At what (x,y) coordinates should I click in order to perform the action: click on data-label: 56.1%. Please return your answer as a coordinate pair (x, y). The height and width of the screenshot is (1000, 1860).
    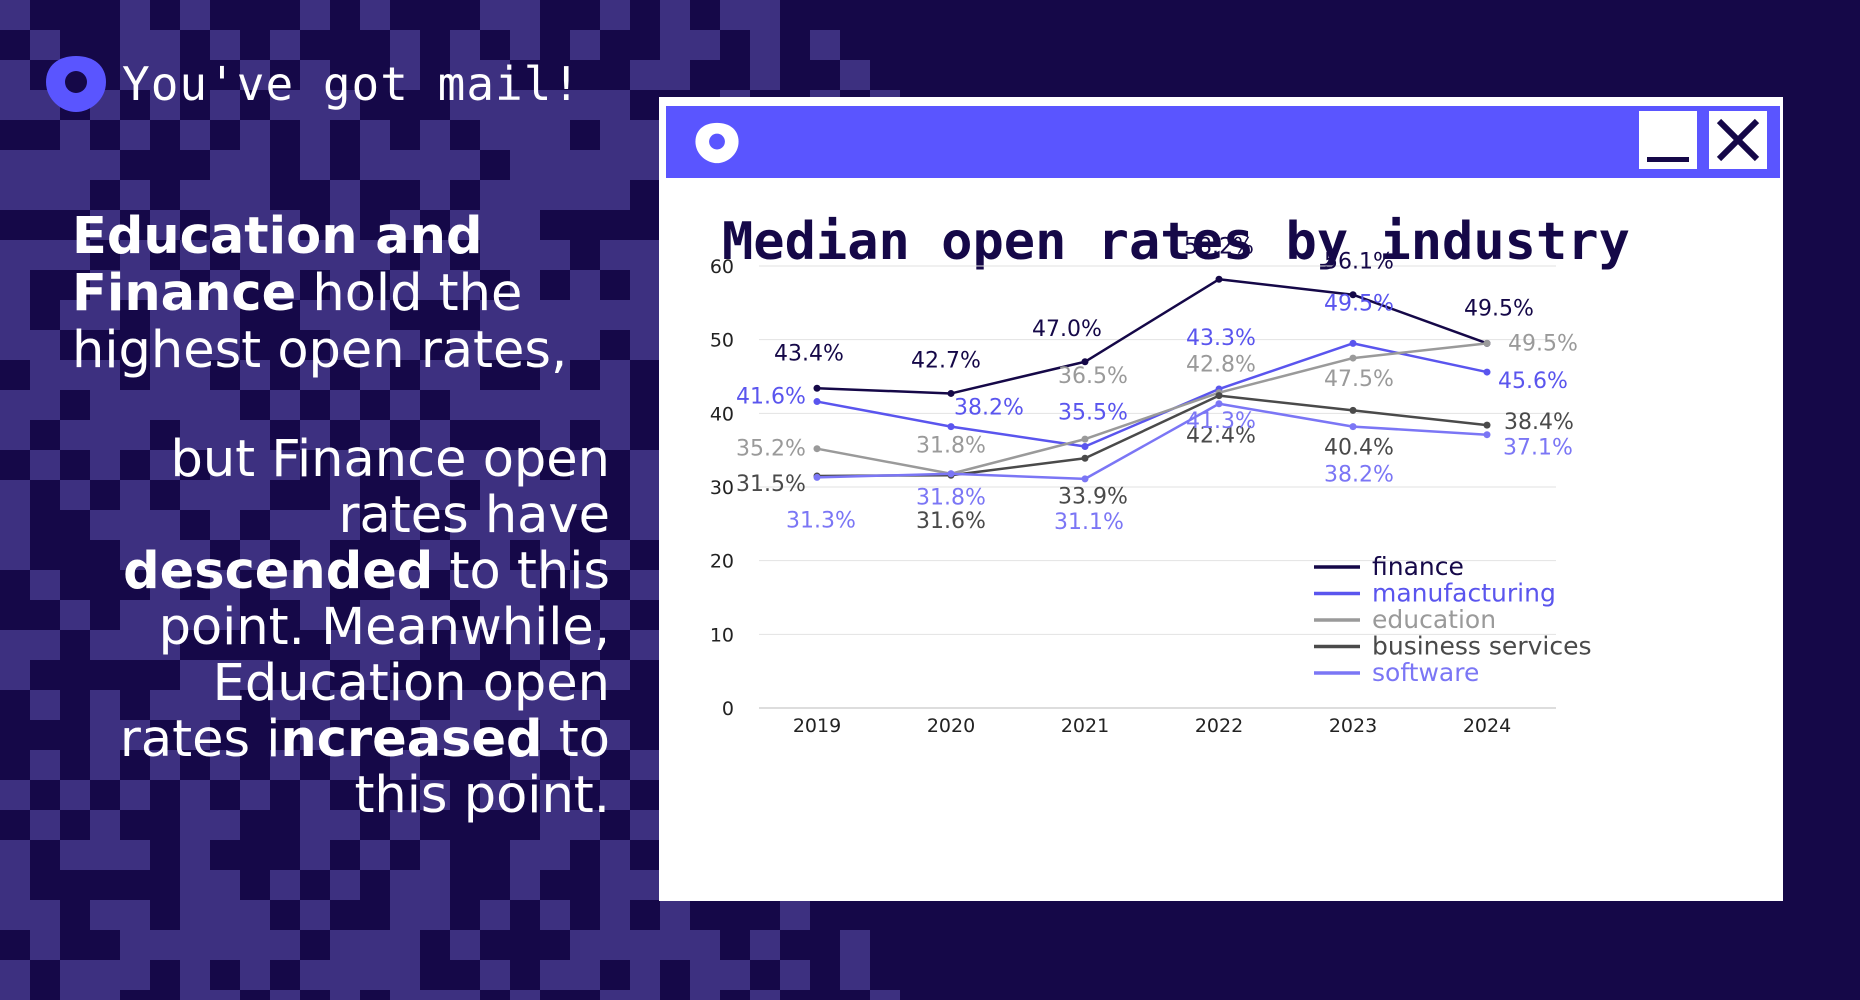
    Looking at the image, I should click on (1359, 262).